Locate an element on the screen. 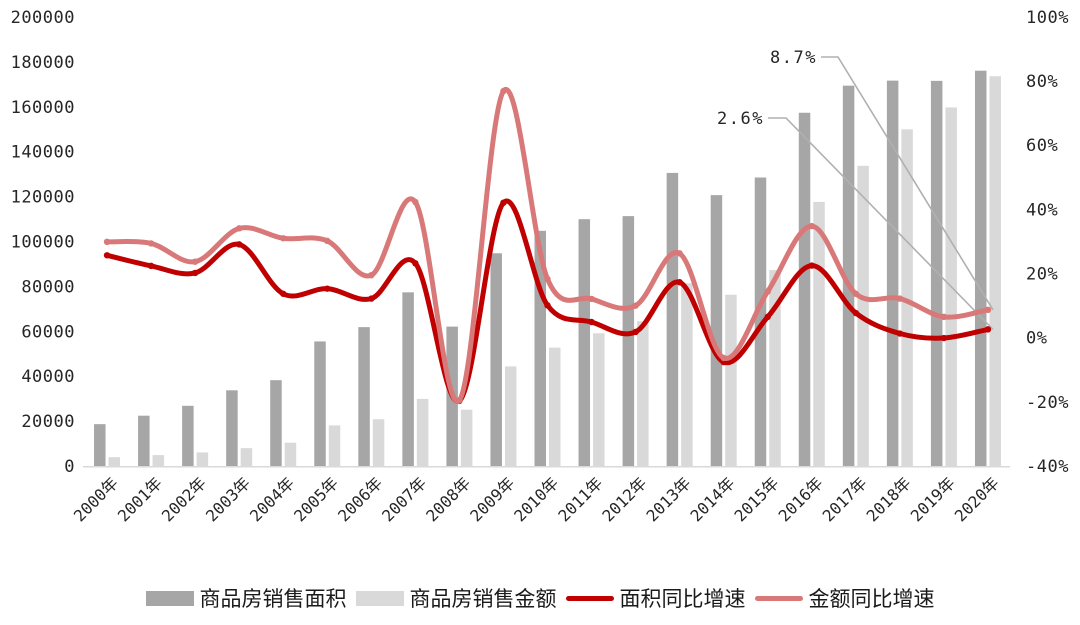 This screenshot has height=625, width=1080. y-right-tick-label: 80% is located at coordinates (1042, 82).